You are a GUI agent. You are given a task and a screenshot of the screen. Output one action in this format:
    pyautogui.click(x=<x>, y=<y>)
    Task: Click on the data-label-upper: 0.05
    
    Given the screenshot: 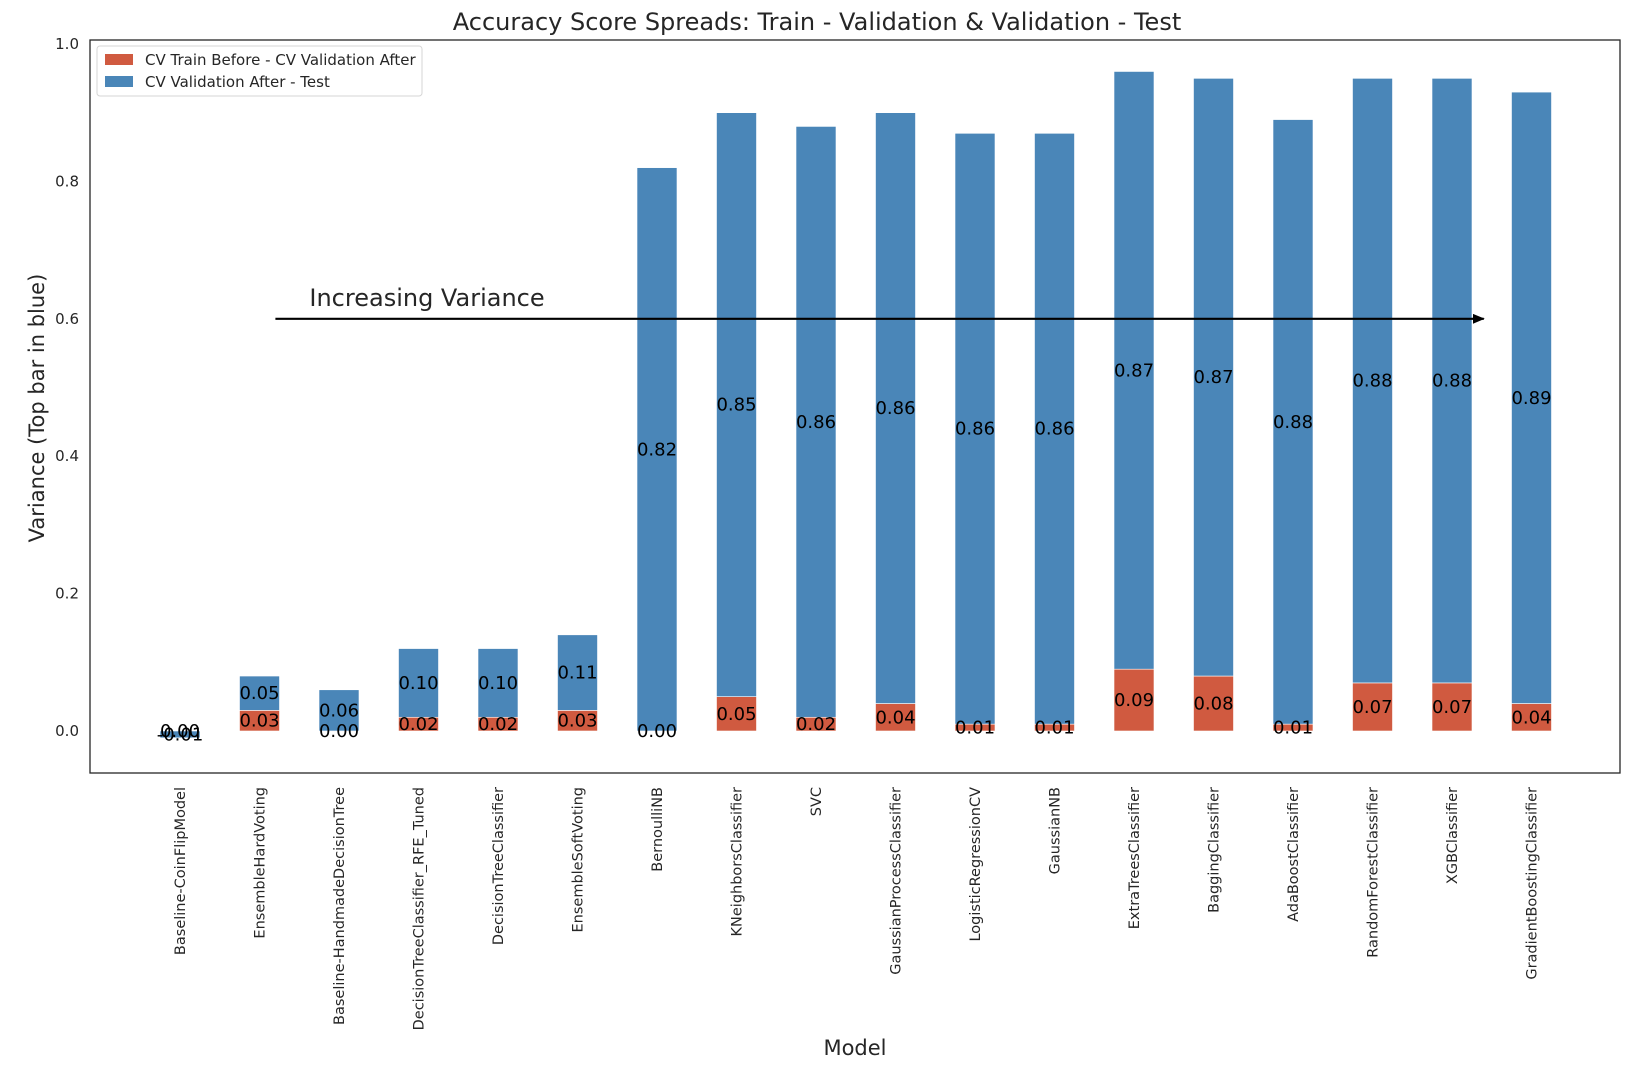 What is the action you would take?
    pyautogui.click(x=259, y=693)
    